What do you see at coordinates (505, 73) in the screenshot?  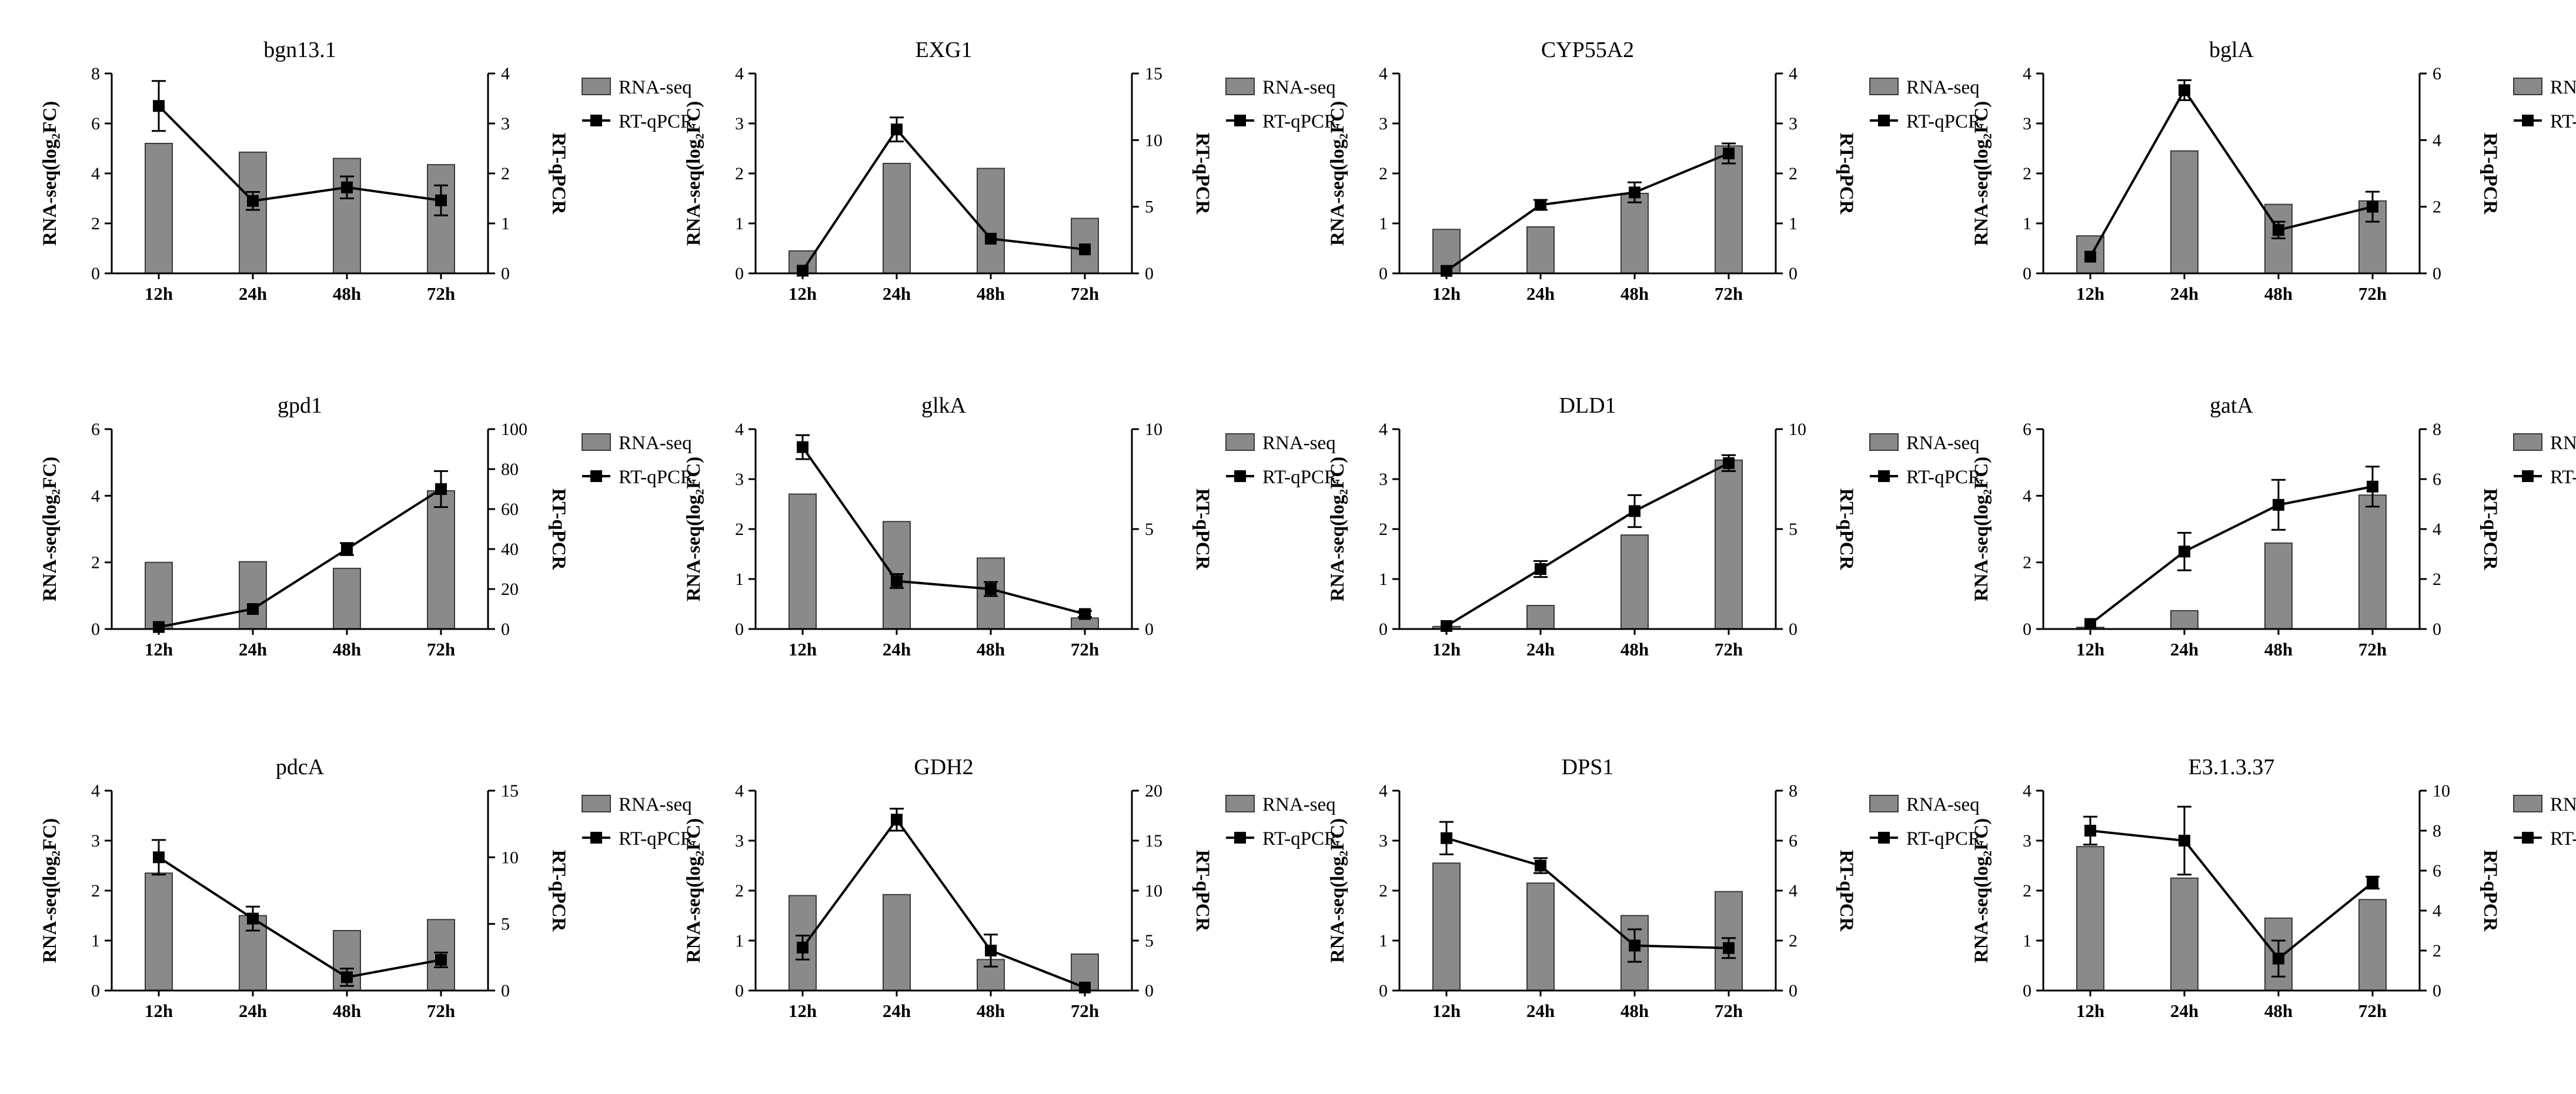 I see `right-tick-label: 4` at bounding box center [505, 73].